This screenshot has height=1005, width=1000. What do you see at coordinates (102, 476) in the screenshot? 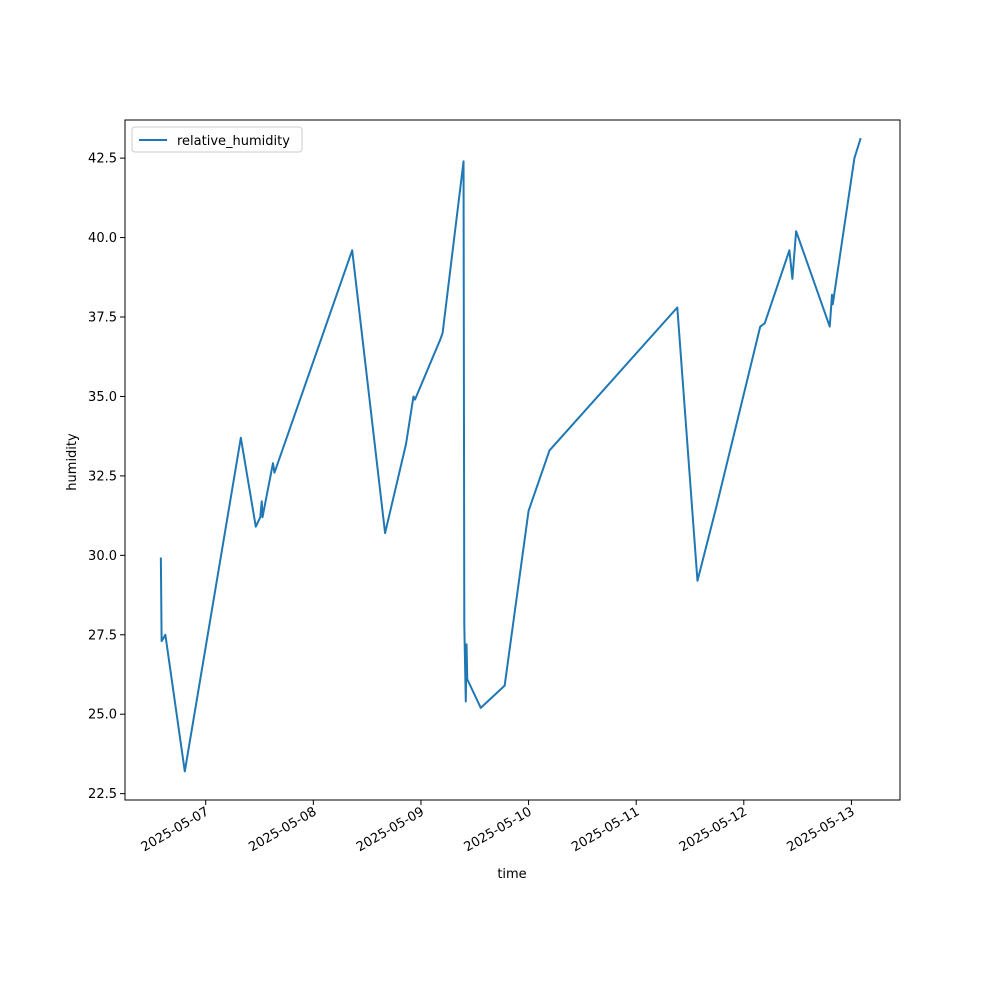
I see `y-tick-label: 32.5` at bounding box center [102, 476].